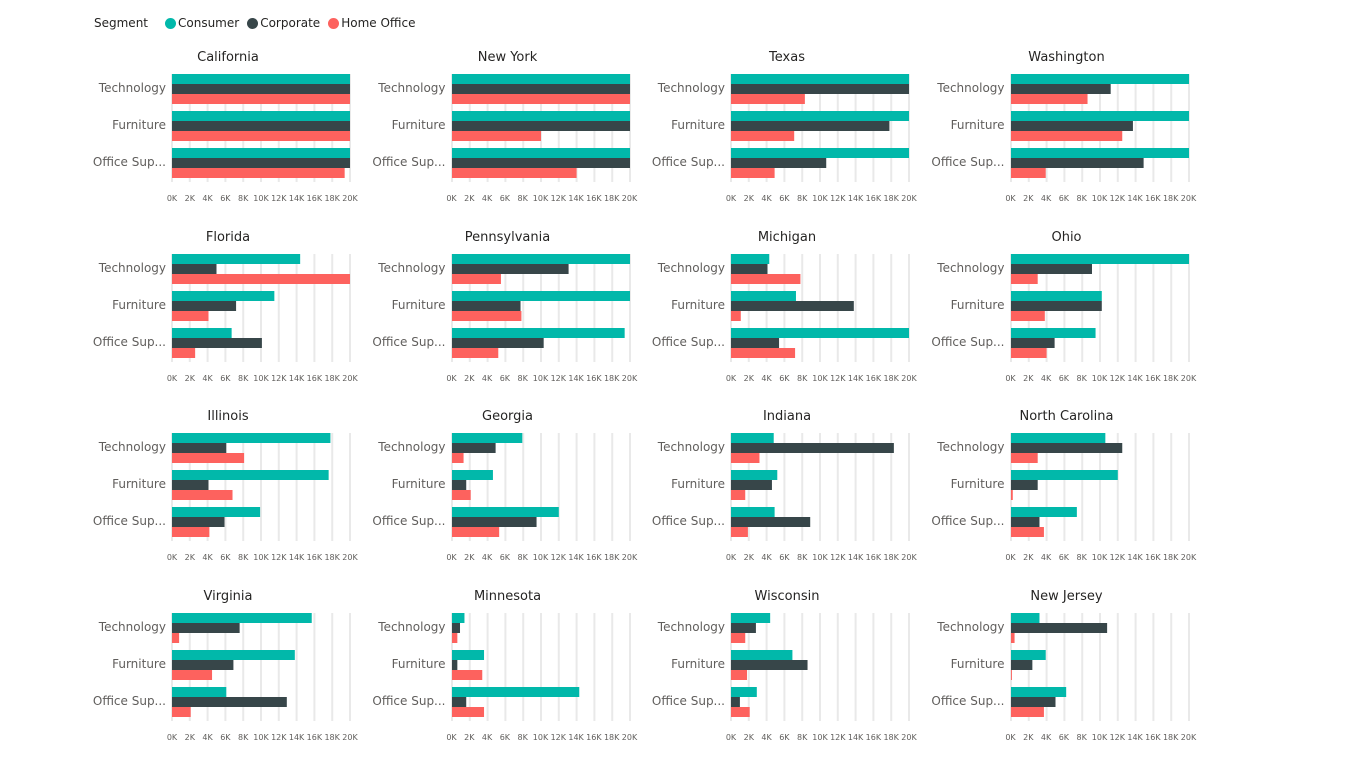  I want to click on legend-item-consumer: Consumer, so click(202, 23).